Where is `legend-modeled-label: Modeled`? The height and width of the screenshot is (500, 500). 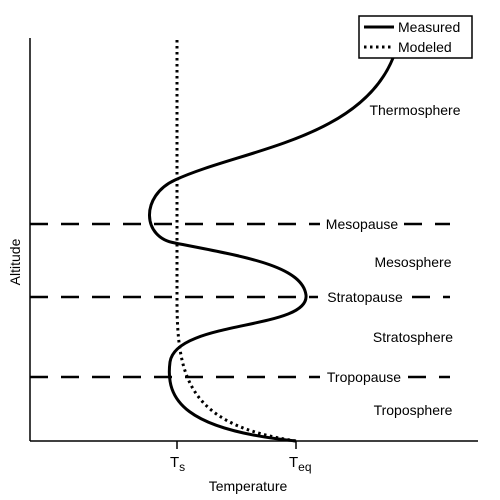 legend-modeled-label: Modeled is located at coordinates (425, 47).